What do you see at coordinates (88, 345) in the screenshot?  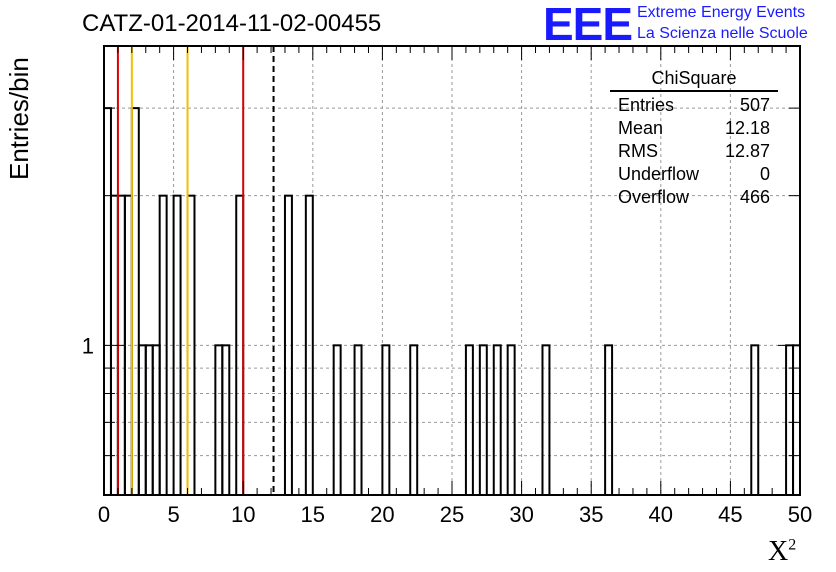 I see `y-tick-label: 1` at bounding box center [88, 345].